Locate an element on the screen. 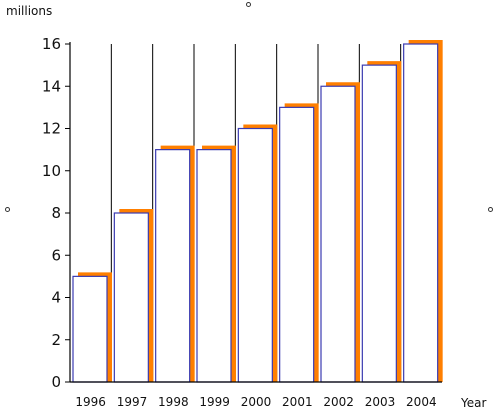 This screenshot has height=412, width=500. y-tick-label: 16 is located at coordinates (51, 44).